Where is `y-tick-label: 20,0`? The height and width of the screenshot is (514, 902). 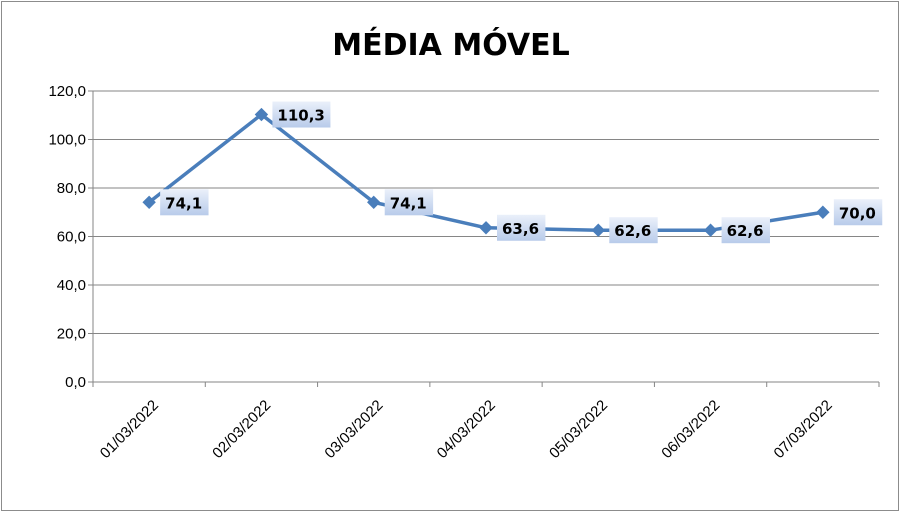 y-tick-label: 20,0 is located at coordinates (71, 334).